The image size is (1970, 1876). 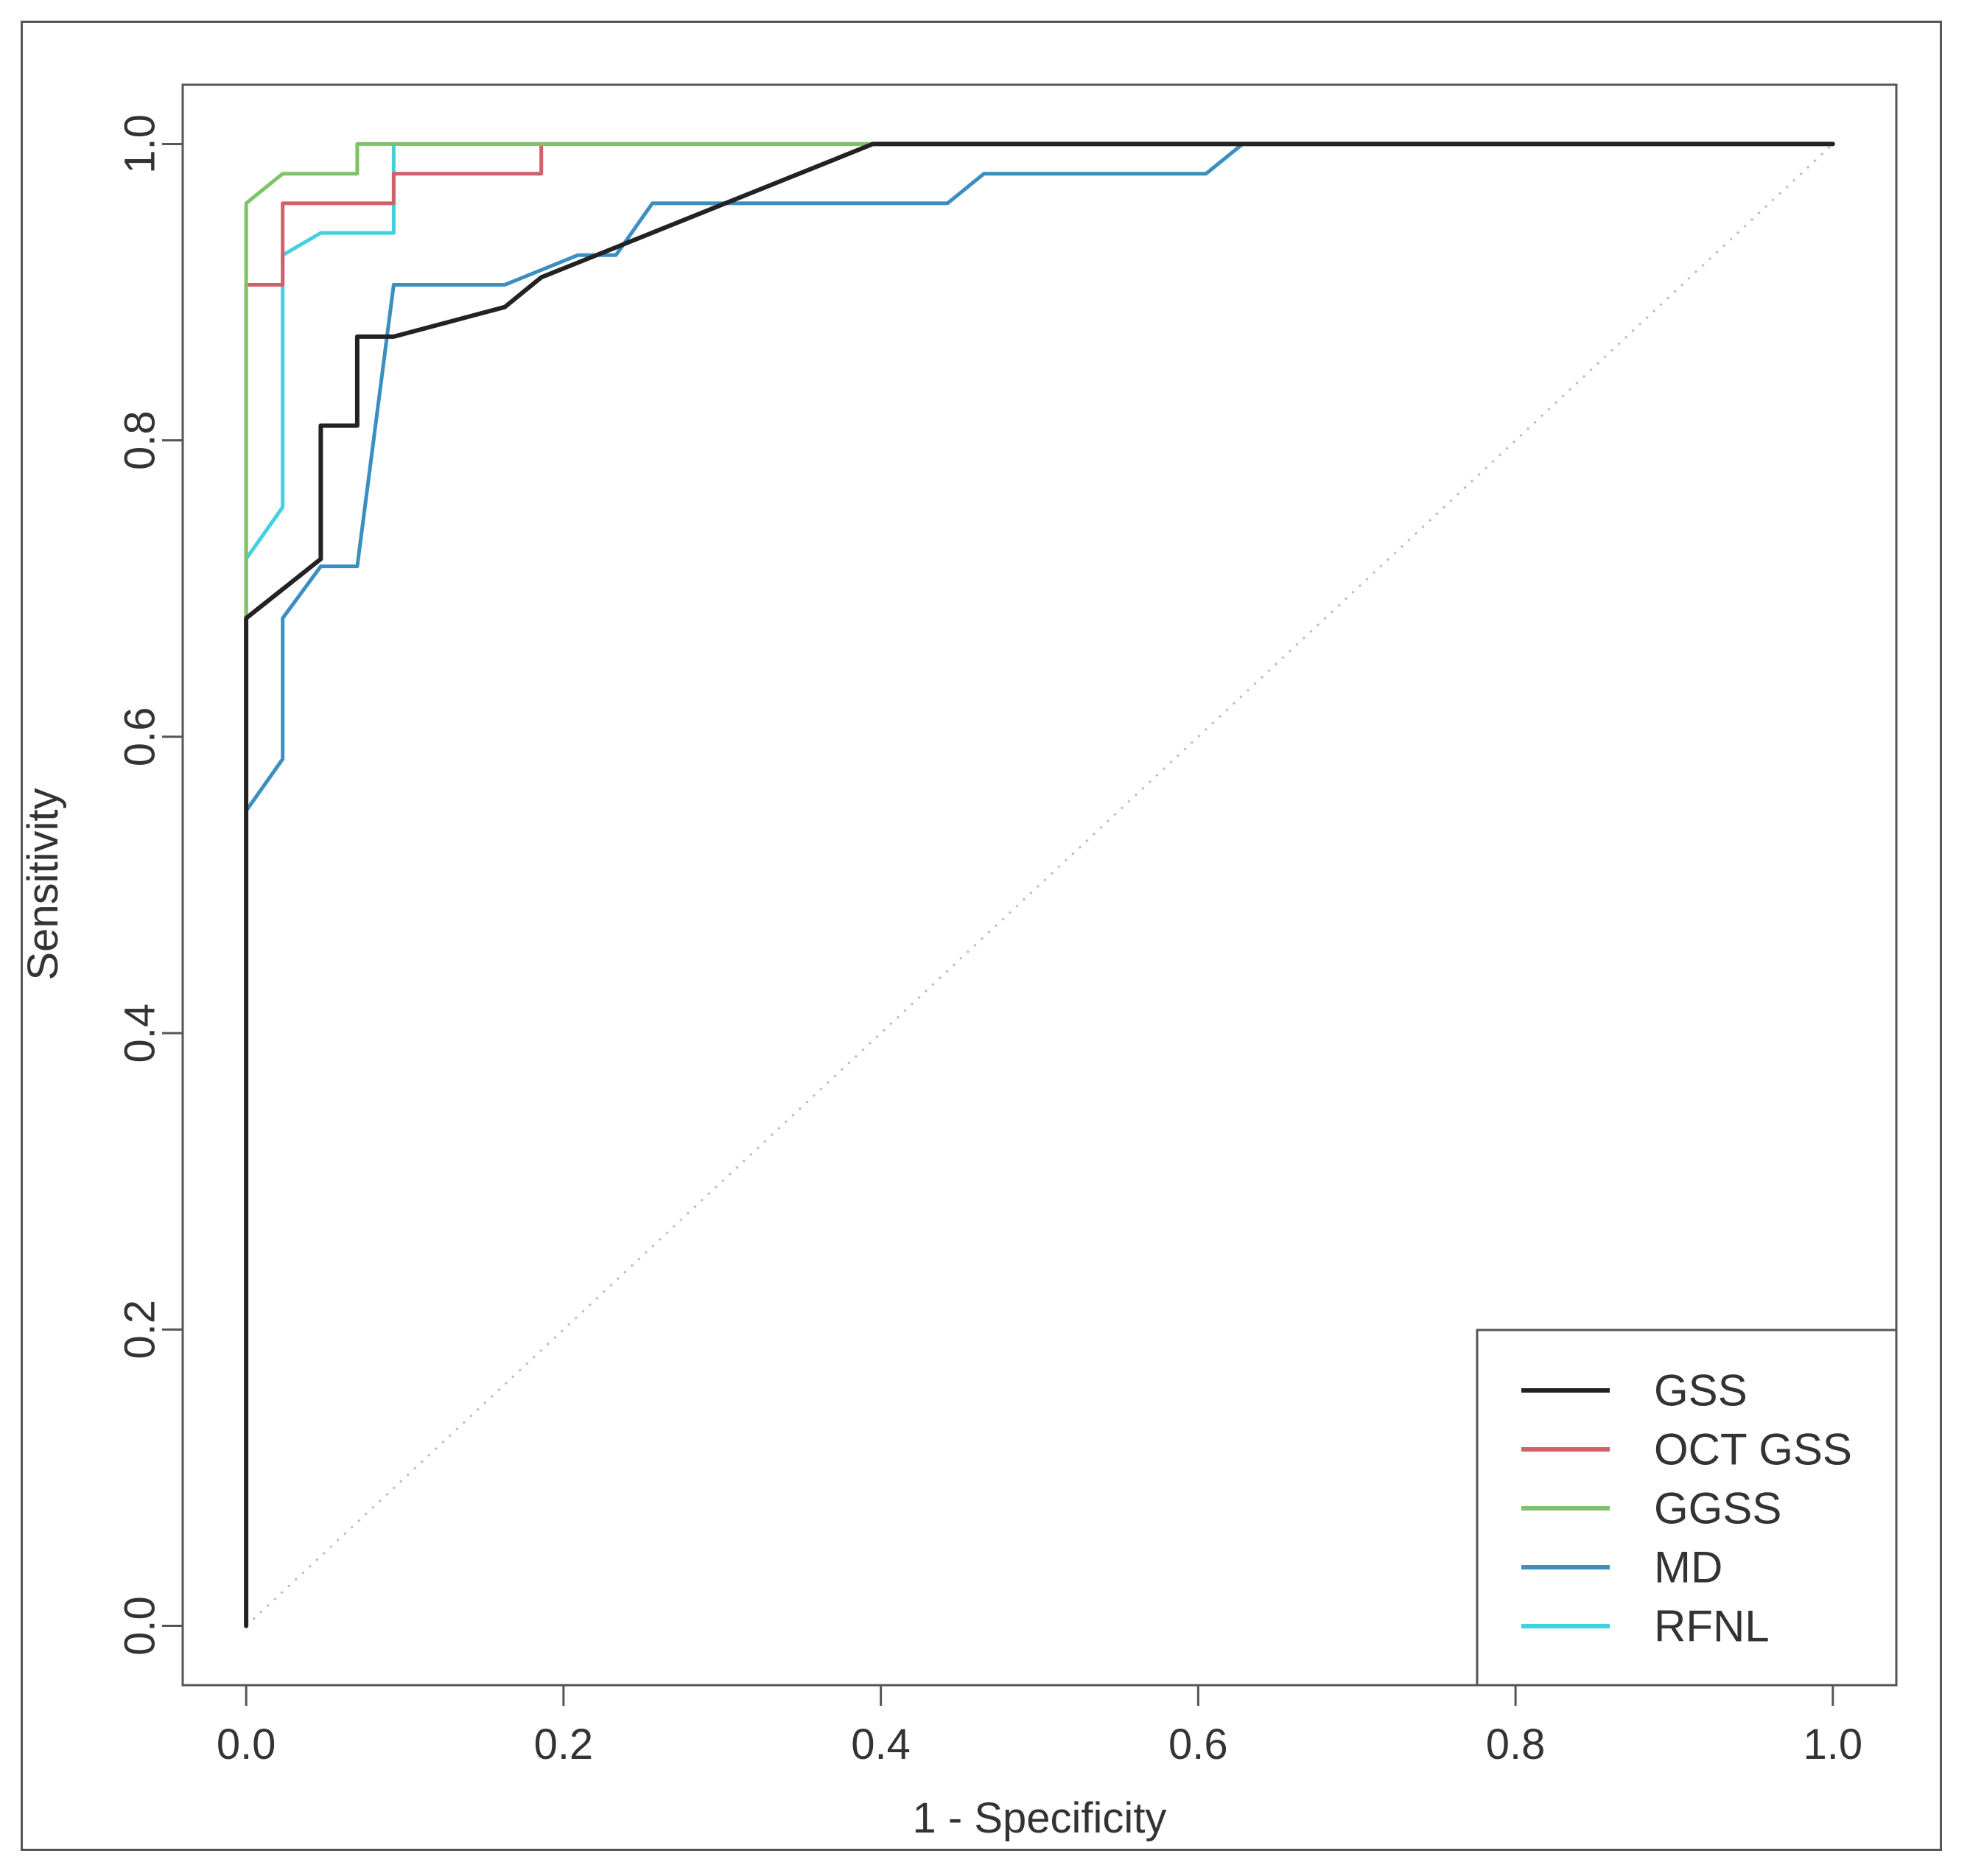 What do you see at coordinates (140, 1626) in the screenshot?
I see `y-tick-label: 0.0` at bounding box center [140, 1626].